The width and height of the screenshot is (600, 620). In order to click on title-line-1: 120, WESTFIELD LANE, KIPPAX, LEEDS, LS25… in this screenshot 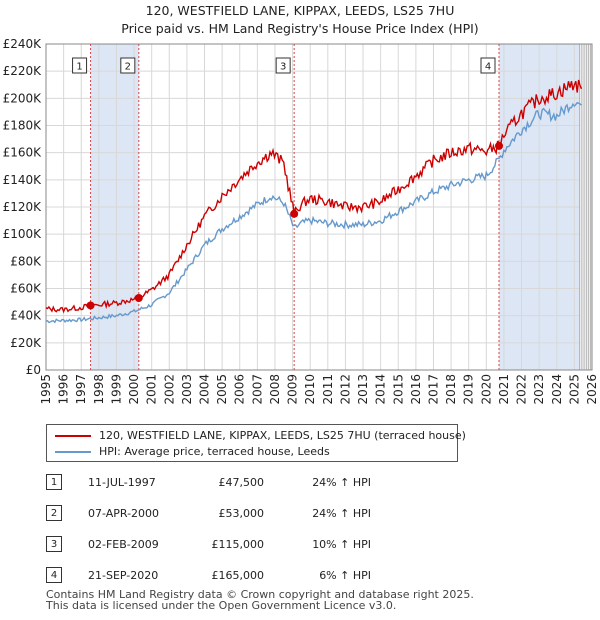, I will do `click(300, 10)`.